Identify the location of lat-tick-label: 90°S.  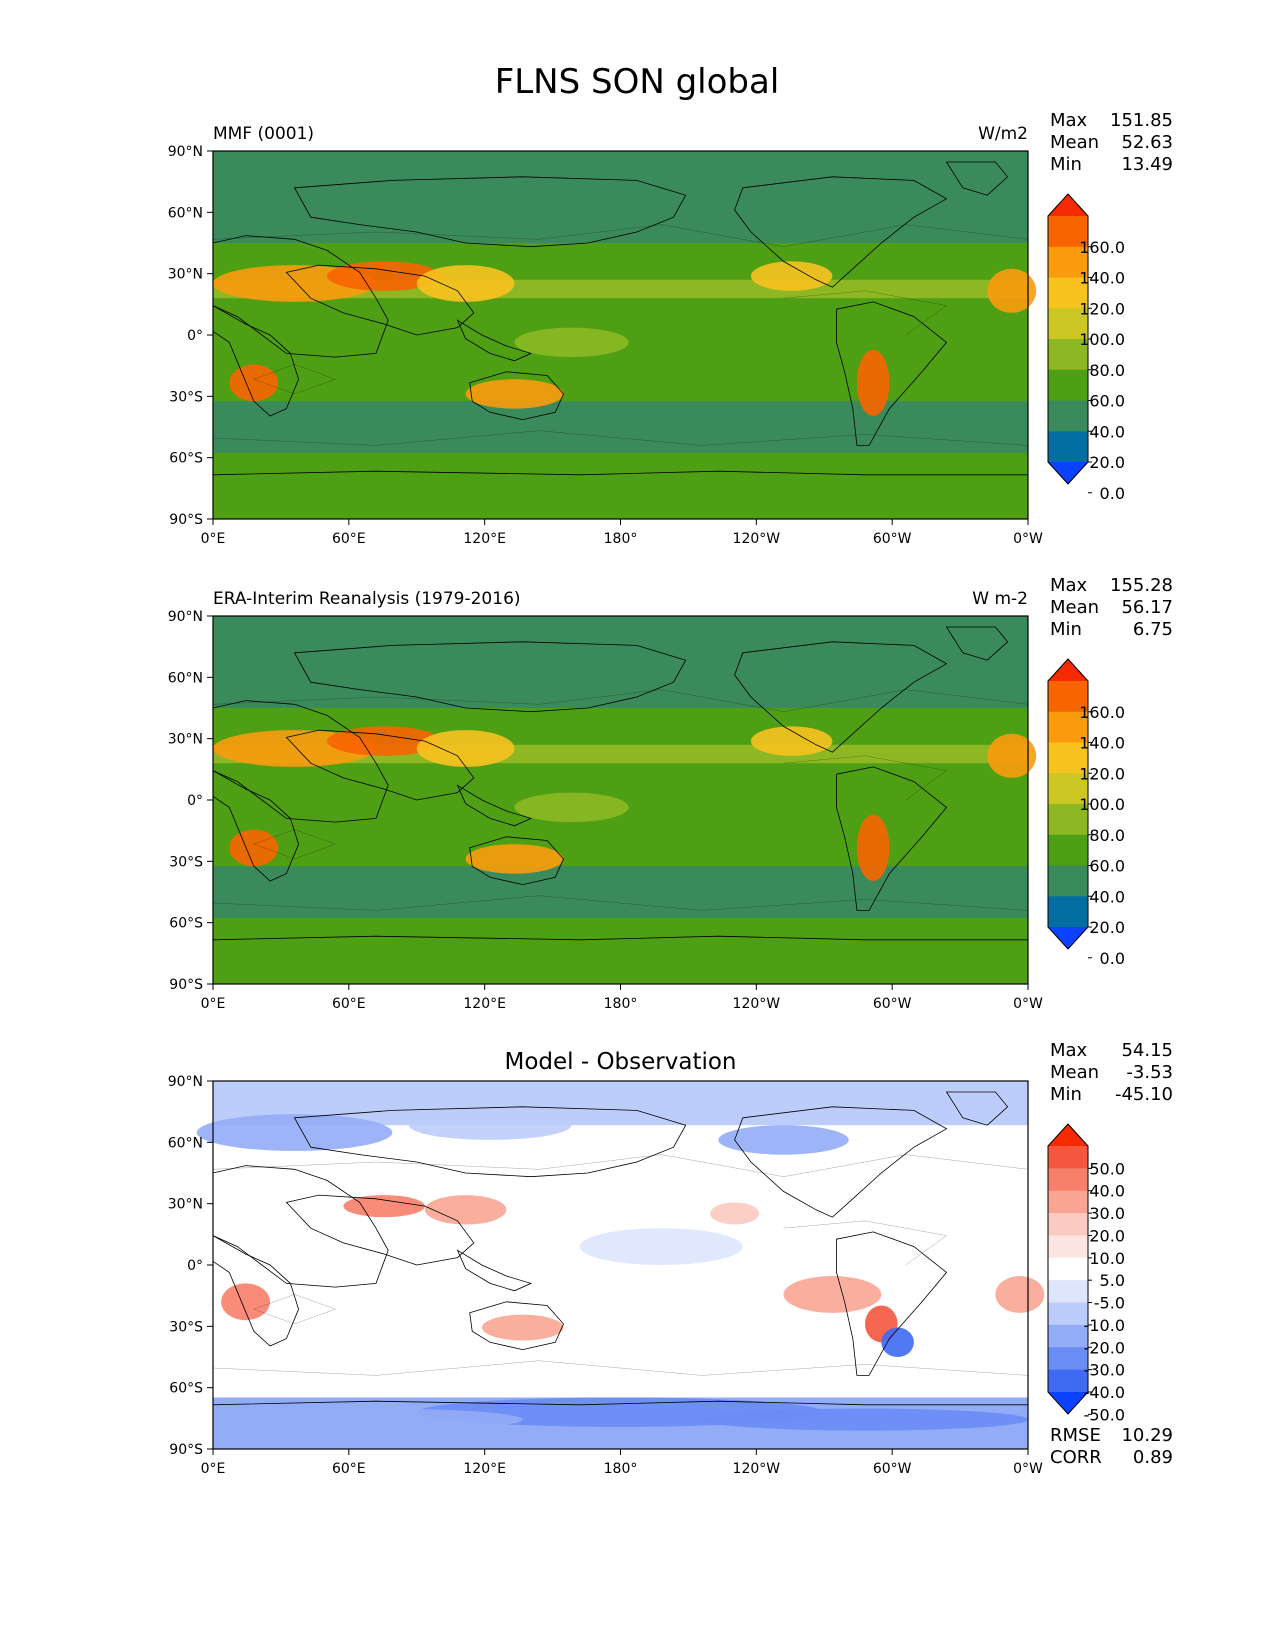
(186, 985).